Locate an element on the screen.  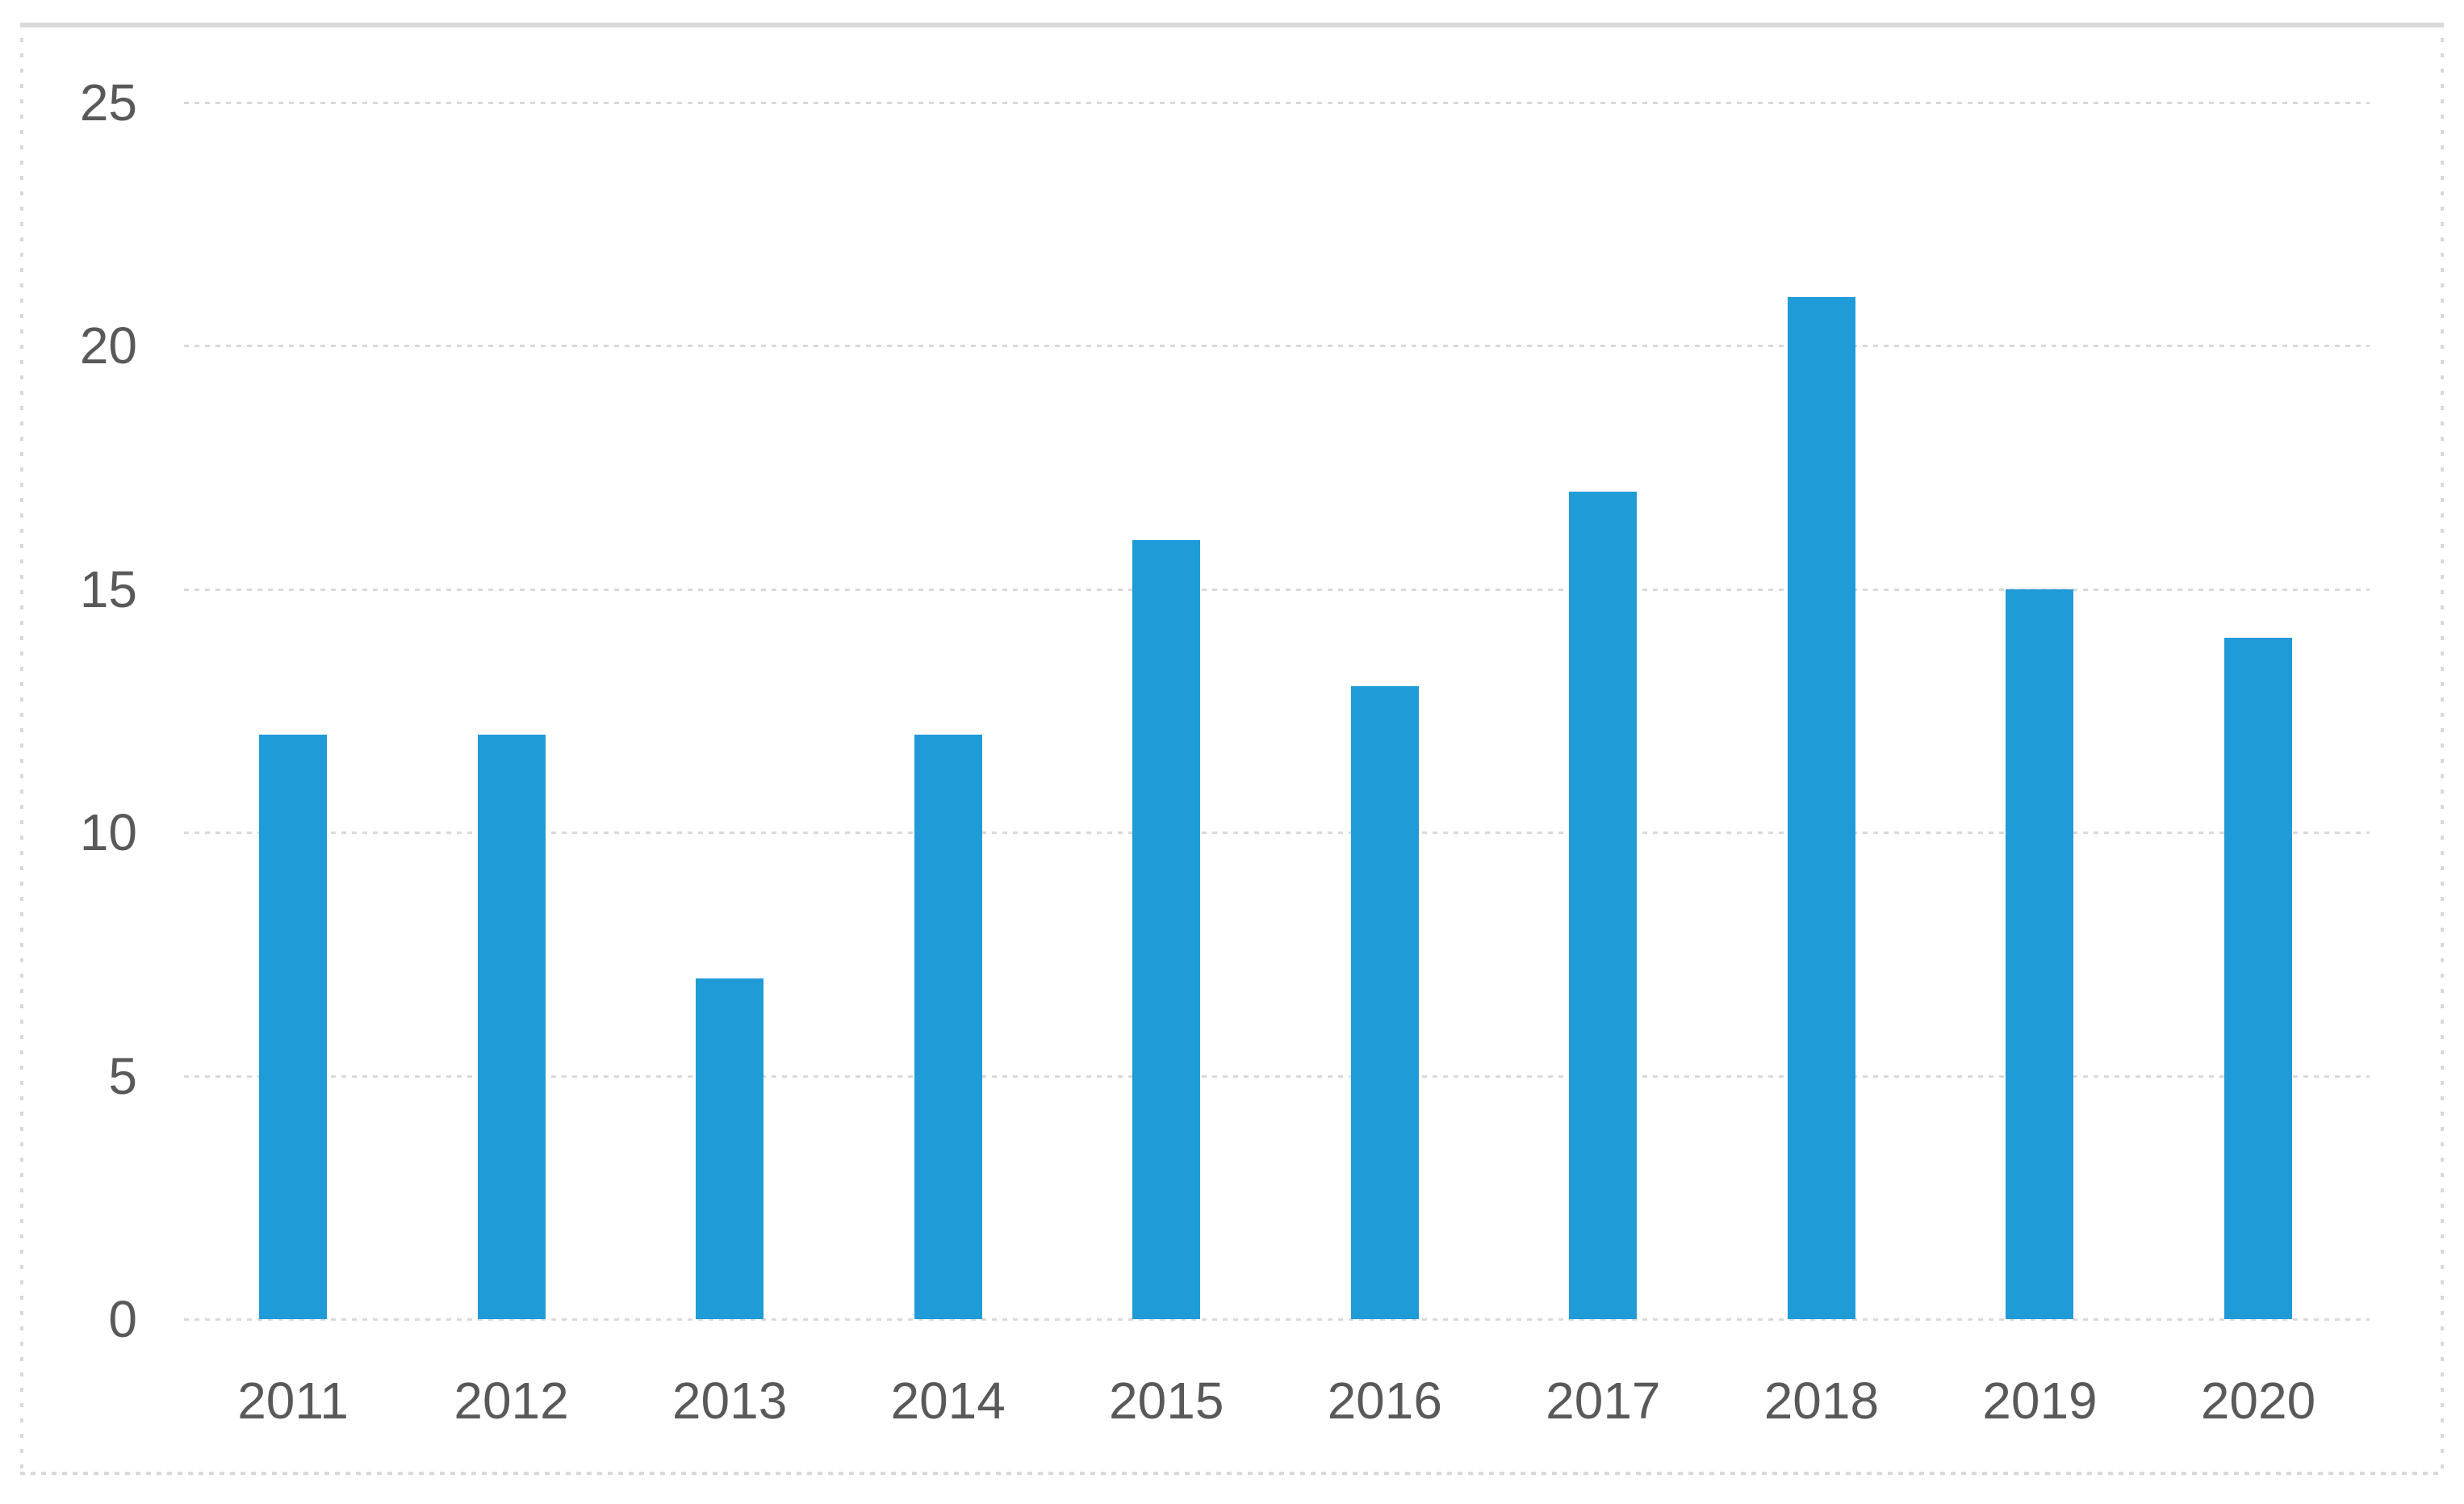
x-tick-label-2011: 2011 is located at coordinates (293, 1401).